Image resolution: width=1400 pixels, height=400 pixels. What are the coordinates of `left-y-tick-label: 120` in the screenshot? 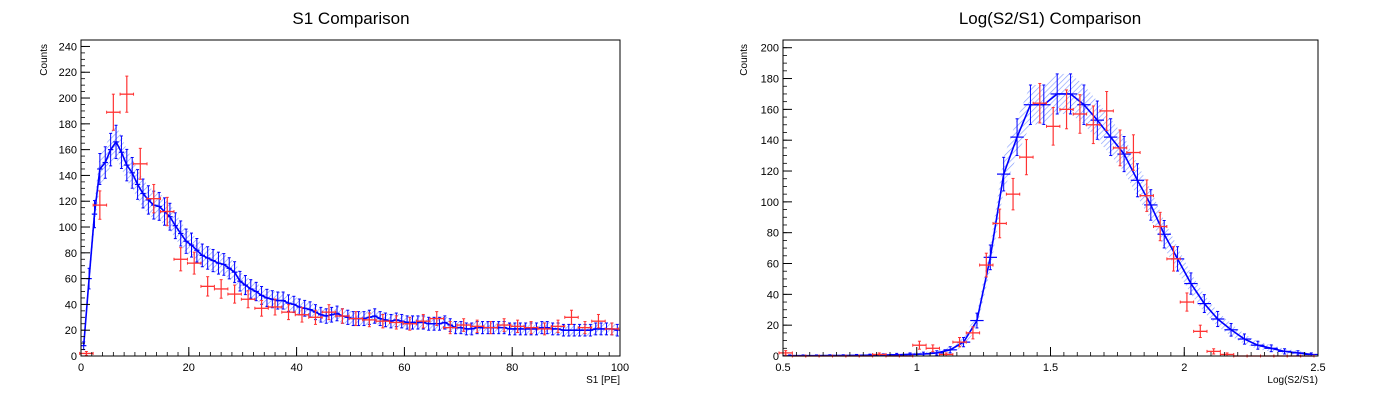 It's located at (68, 202).